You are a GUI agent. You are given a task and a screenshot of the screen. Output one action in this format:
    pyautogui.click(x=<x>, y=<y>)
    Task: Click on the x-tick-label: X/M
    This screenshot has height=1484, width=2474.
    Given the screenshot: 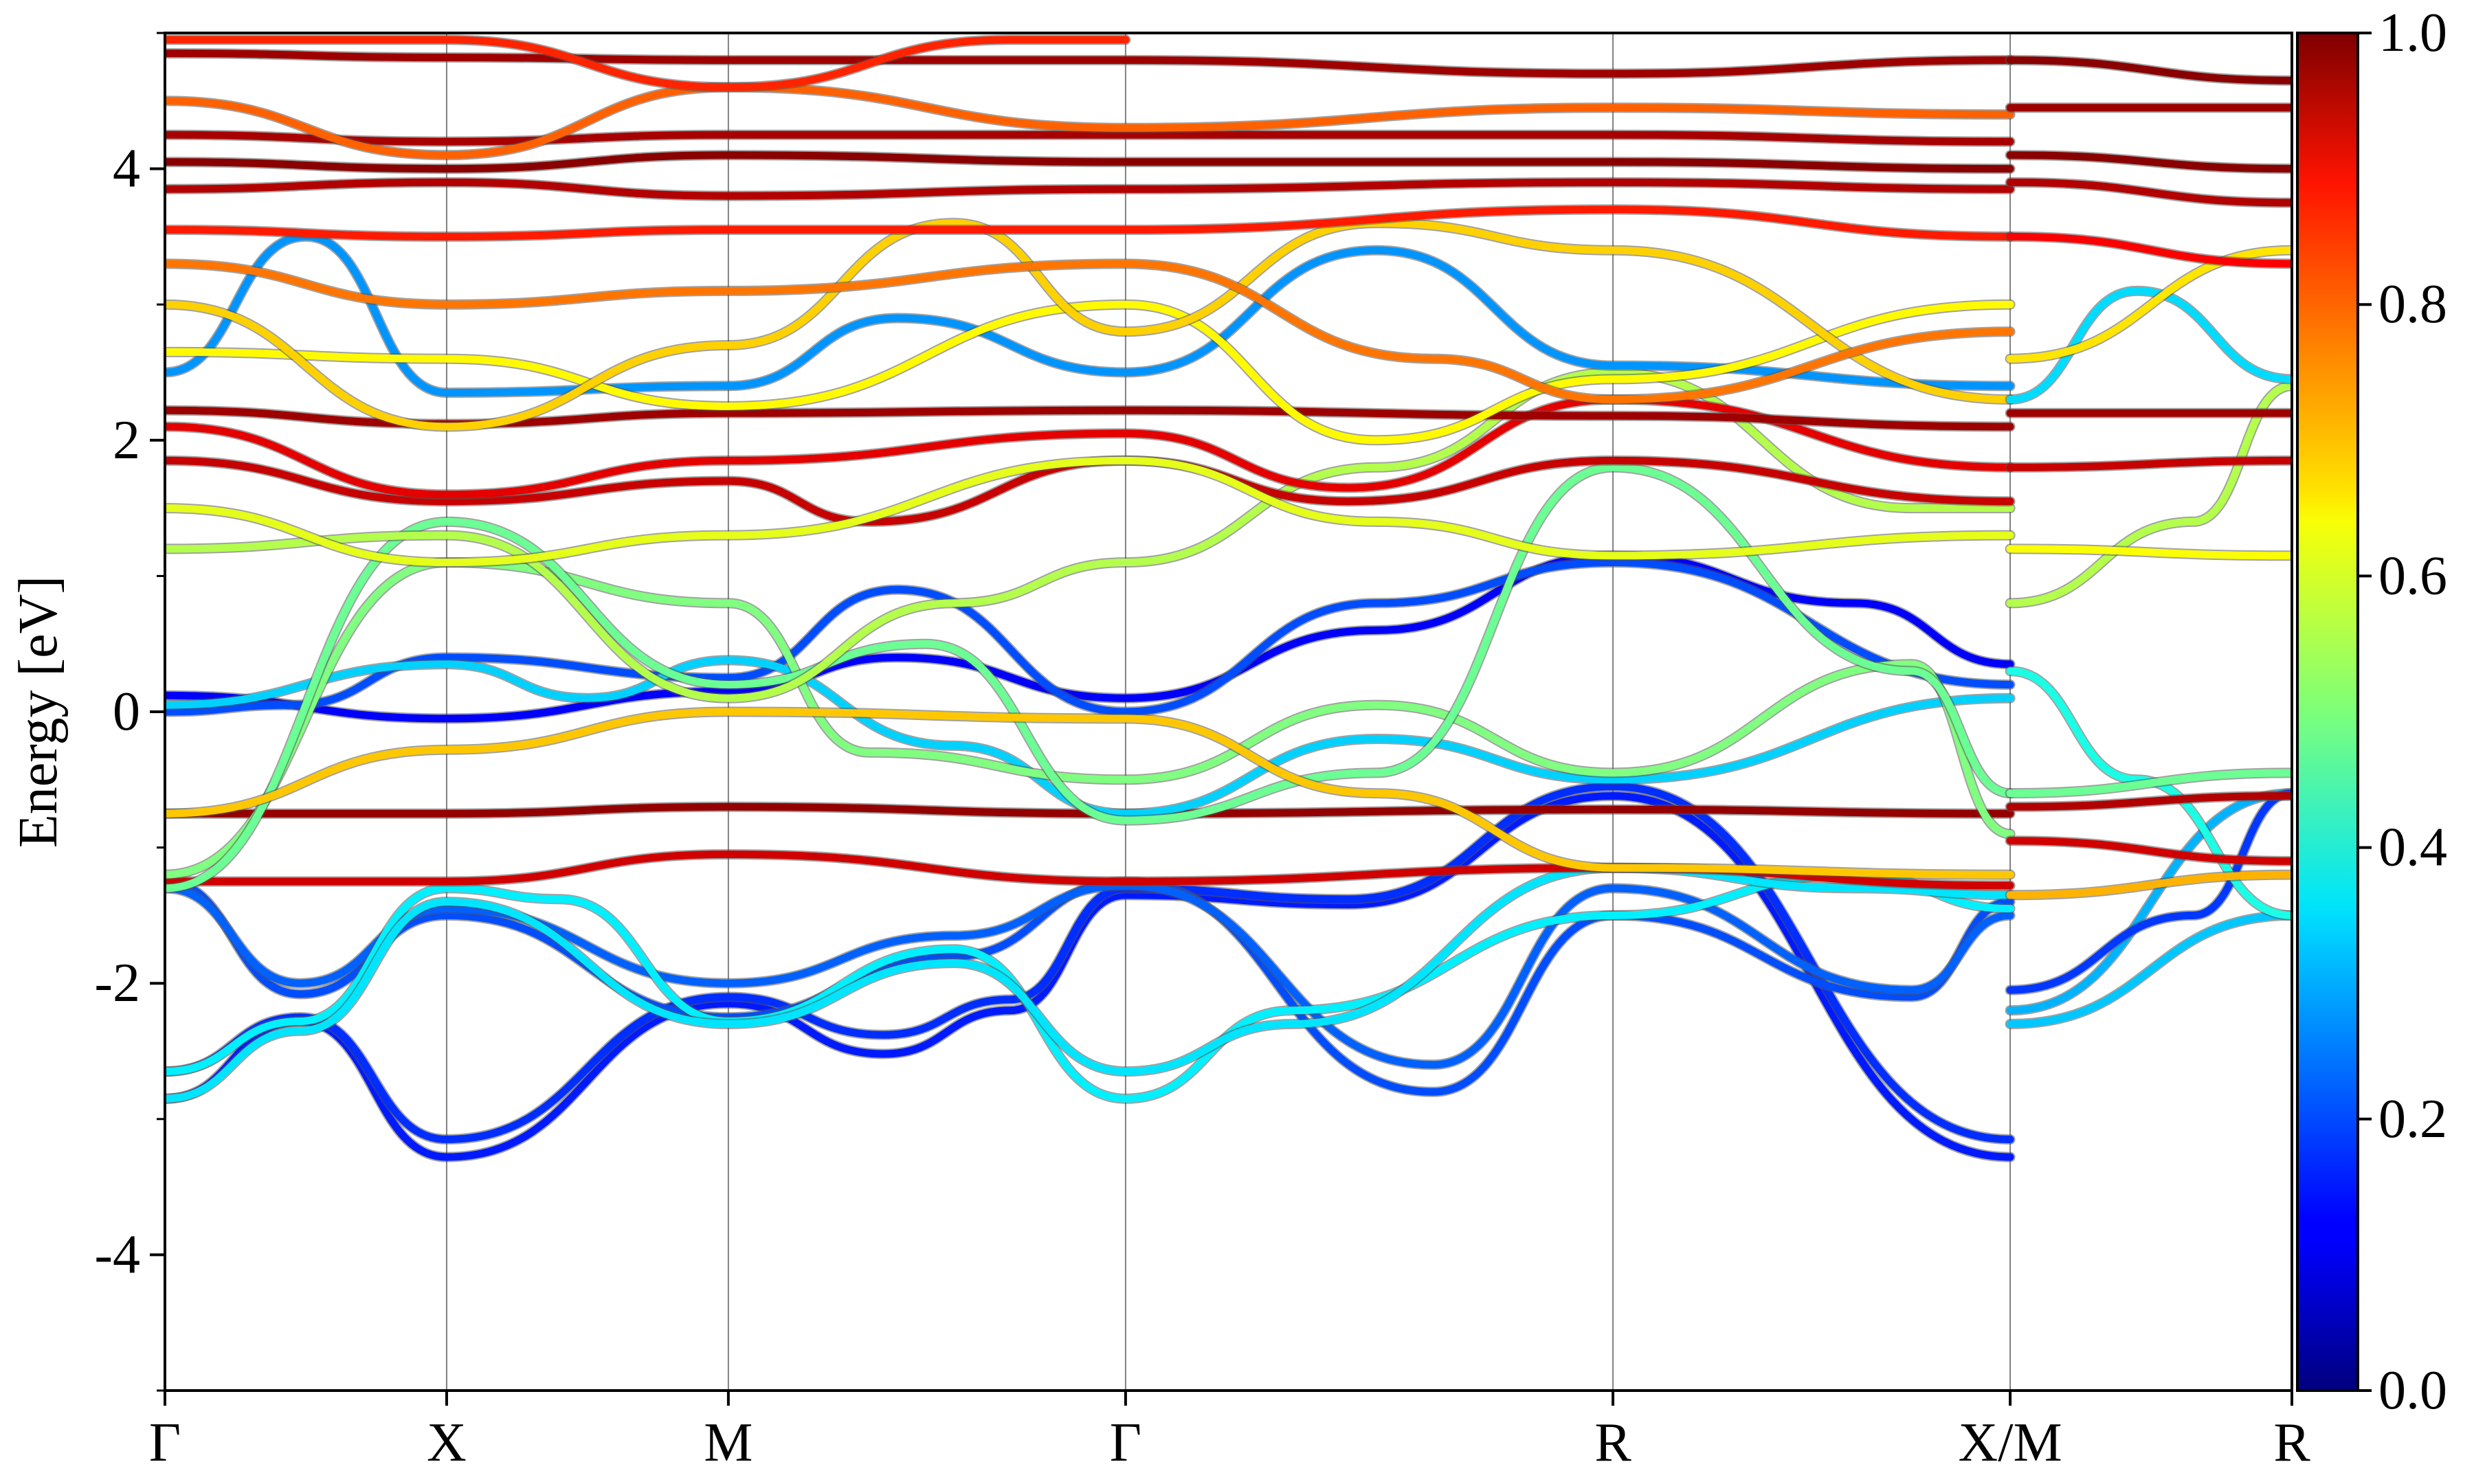 What is the action you would take?
    pyautogui.click(x=2010, y=1443)
    